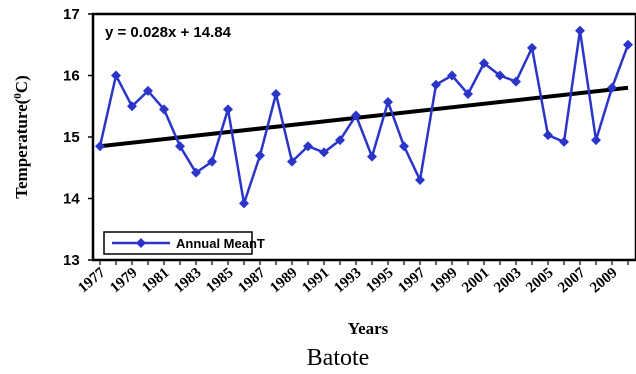  Describe the element at coordinates (164, 109) in the screenshot. I see `data-point-1981` at that location.